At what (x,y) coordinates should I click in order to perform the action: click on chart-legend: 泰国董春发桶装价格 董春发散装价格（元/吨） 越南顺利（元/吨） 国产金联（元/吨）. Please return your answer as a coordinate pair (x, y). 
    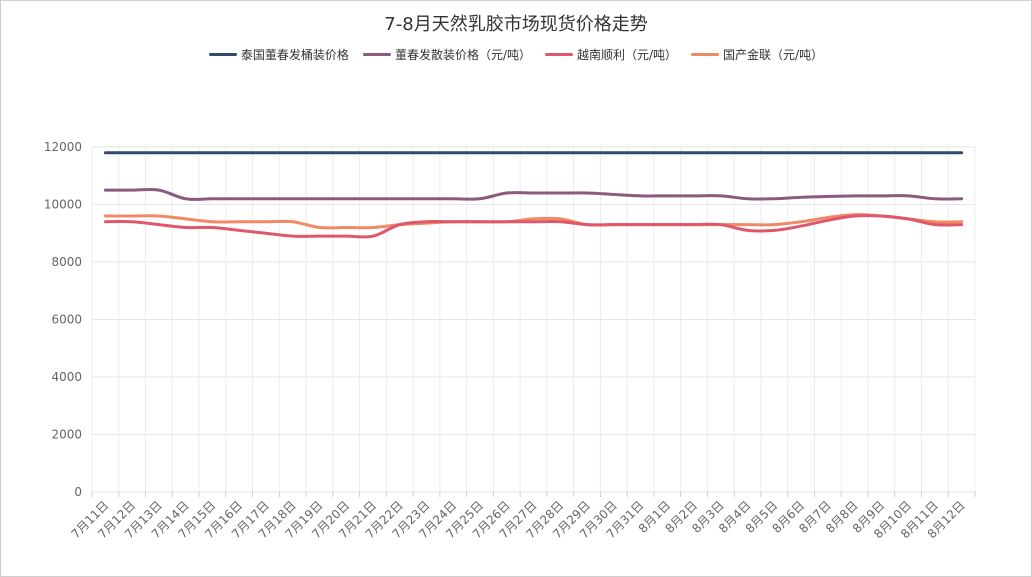
    Looking at the image, I should click on (516, 54).